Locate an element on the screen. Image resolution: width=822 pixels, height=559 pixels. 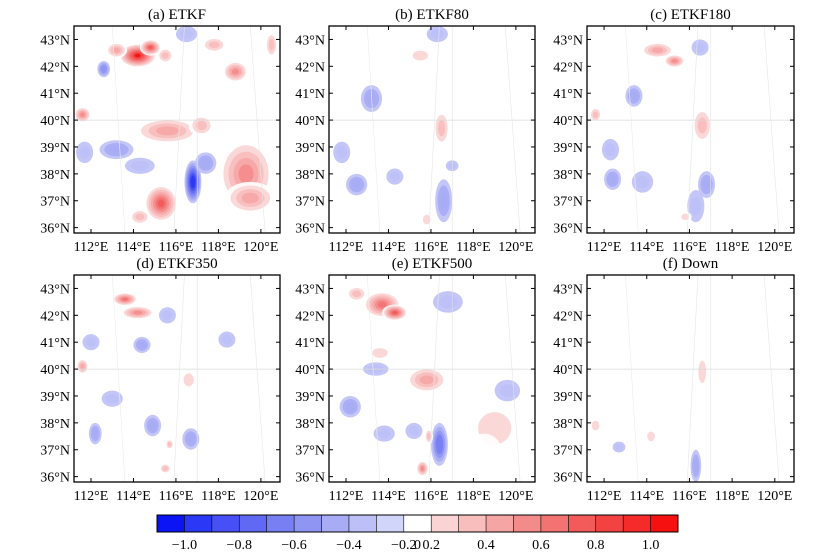
panel-title: (b) ETKF80 is located at coordinates (432, 15).